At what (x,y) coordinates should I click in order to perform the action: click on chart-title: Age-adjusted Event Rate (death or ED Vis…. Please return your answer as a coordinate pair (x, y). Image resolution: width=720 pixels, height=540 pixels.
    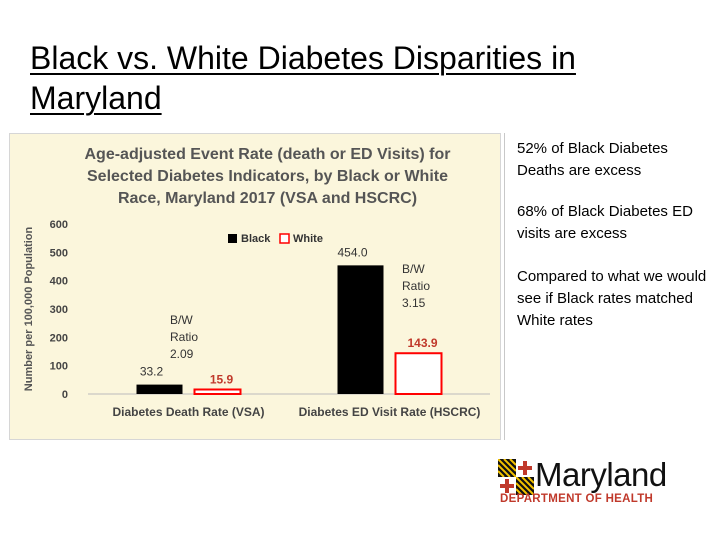
    Looking at the image, I should click on (267, 176).